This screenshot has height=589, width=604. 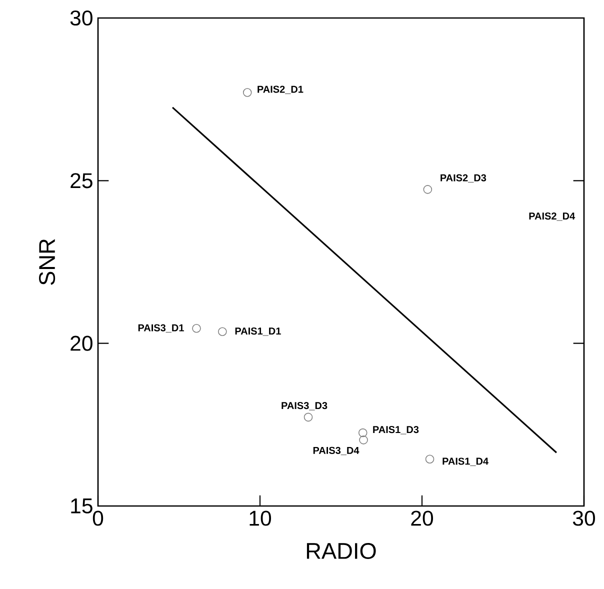 What do you see at coordinates (305, 406) in the screenshot?
I see `annotation: PAIS3_D3` at bounding box center [305, 406].